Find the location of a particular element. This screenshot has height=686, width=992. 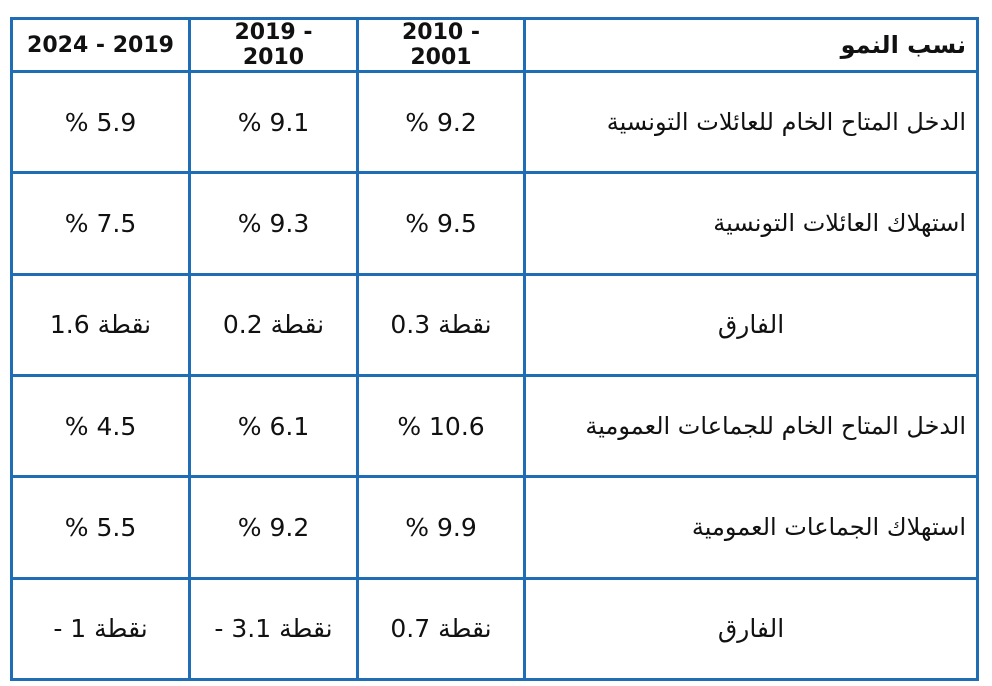

header-cell: 2010 - 2001 is located at coordinates (441, 45).